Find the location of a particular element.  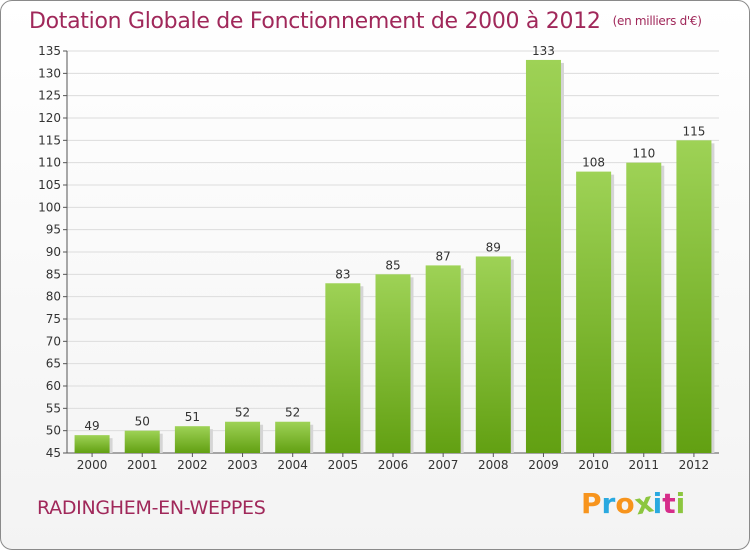

logo-letter: o is located at coordinates (625, 503).